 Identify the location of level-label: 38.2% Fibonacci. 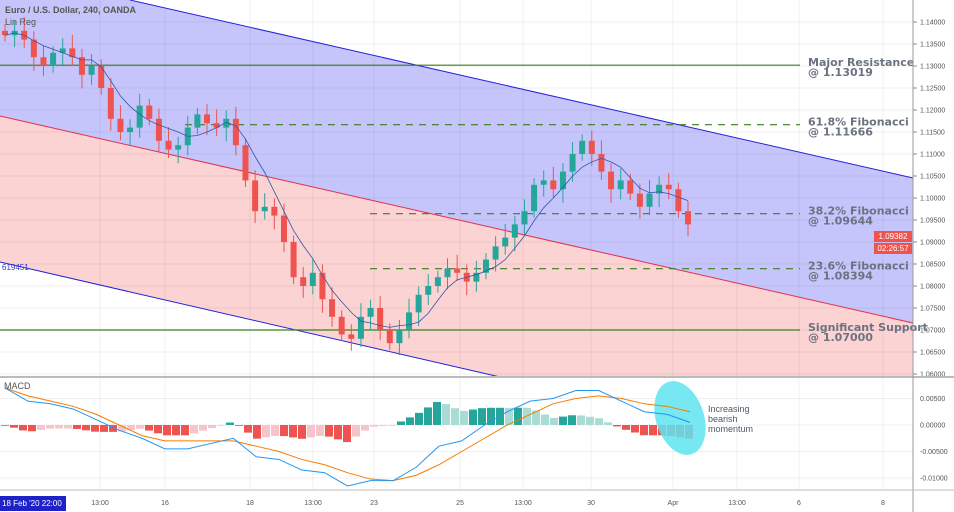
(858, 211).